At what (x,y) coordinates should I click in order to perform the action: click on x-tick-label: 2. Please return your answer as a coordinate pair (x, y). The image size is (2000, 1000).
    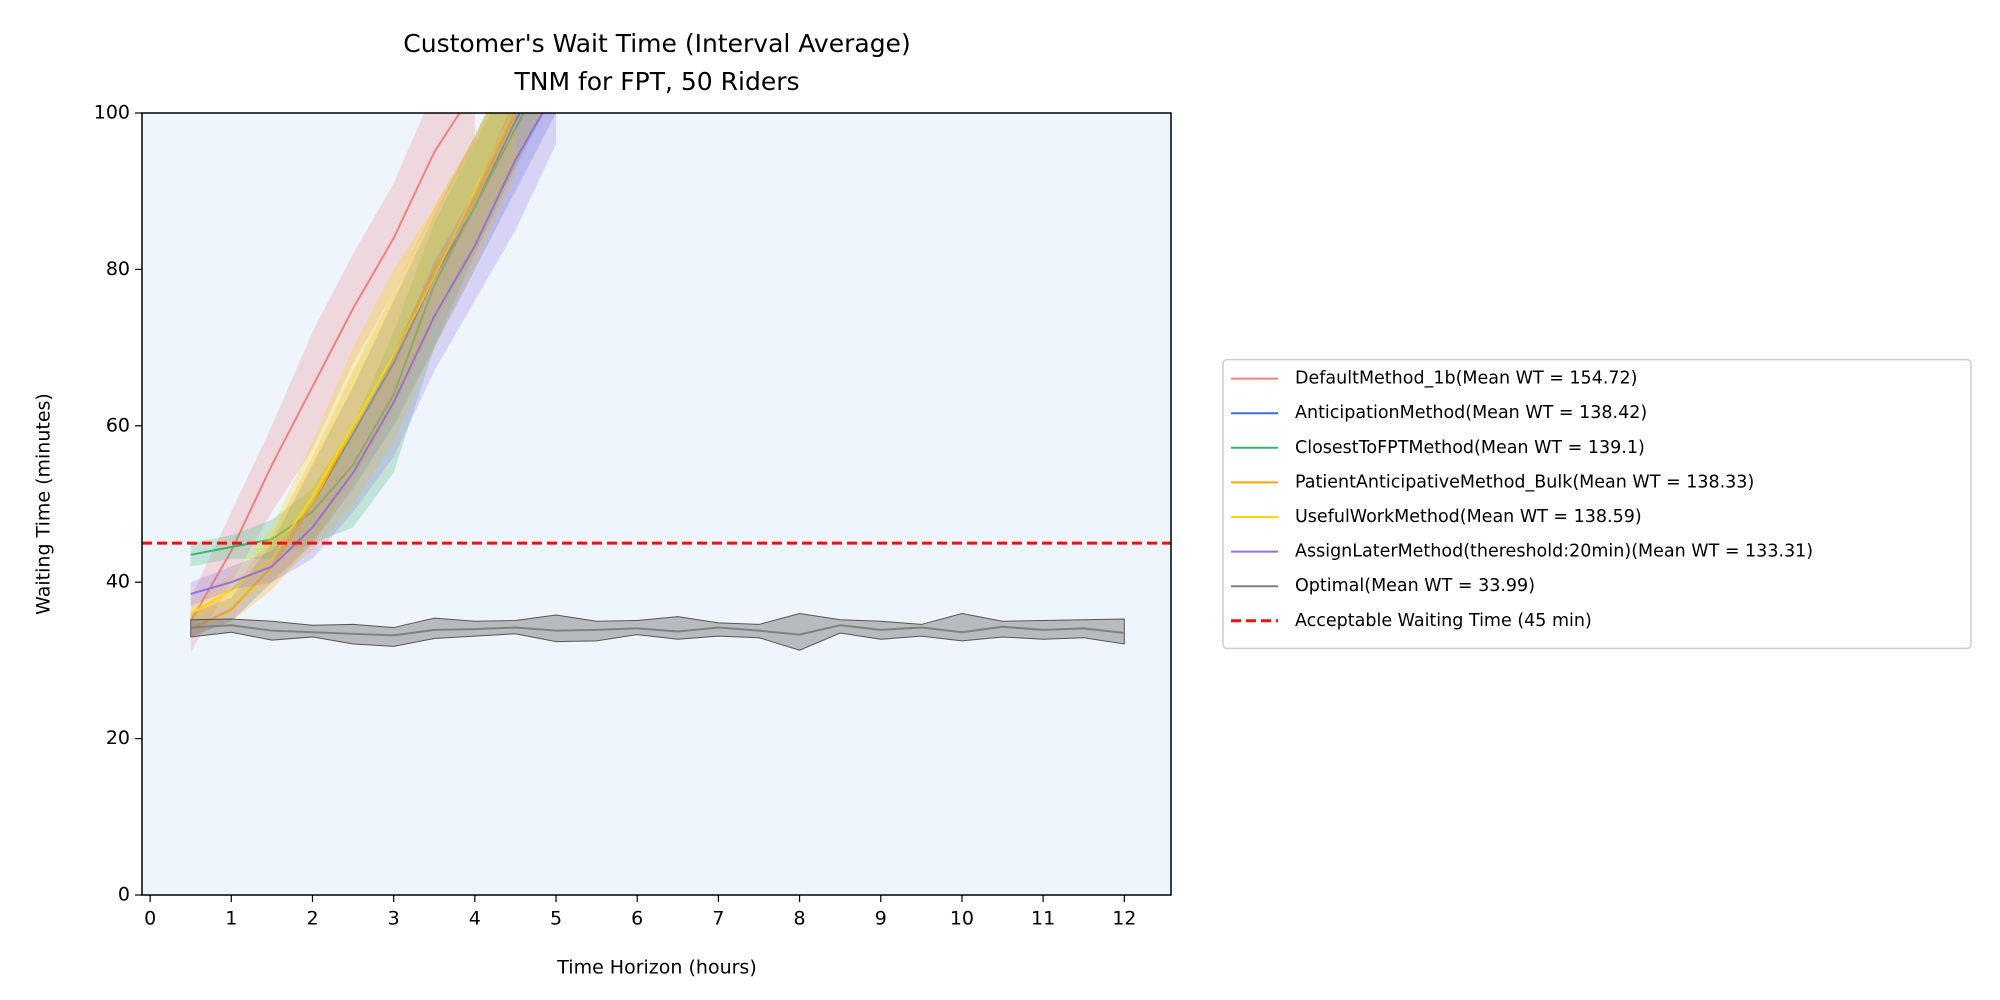
    Looking at the image, I should click on (312, 919).